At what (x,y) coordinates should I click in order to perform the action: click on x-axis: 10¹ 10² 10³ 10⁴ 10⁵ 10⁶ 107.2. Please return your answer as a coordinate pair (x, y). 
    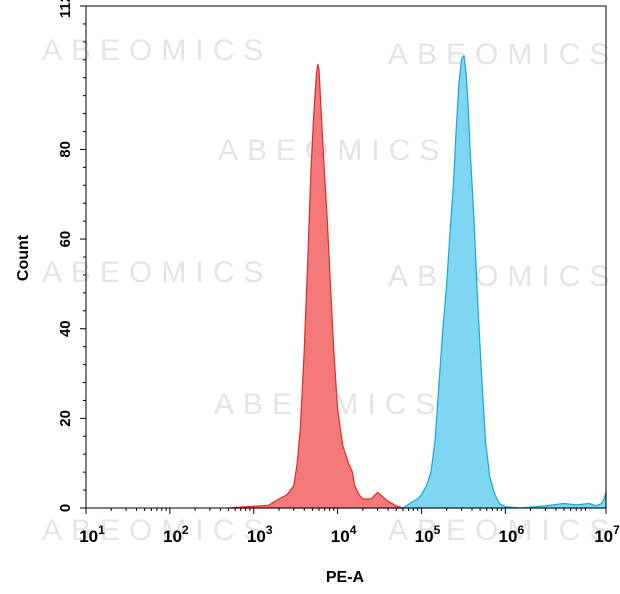
    Looking at the image, I should click on (349, 527).